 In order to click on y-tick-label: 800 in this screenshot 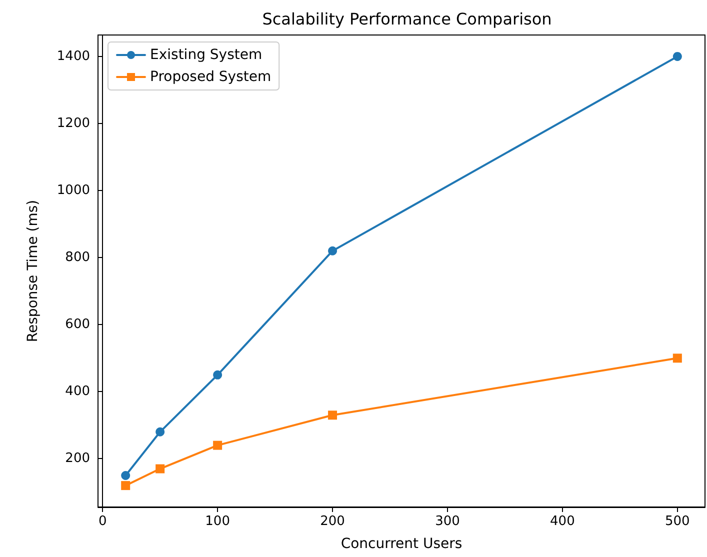, I will do `click(77, 258)`.